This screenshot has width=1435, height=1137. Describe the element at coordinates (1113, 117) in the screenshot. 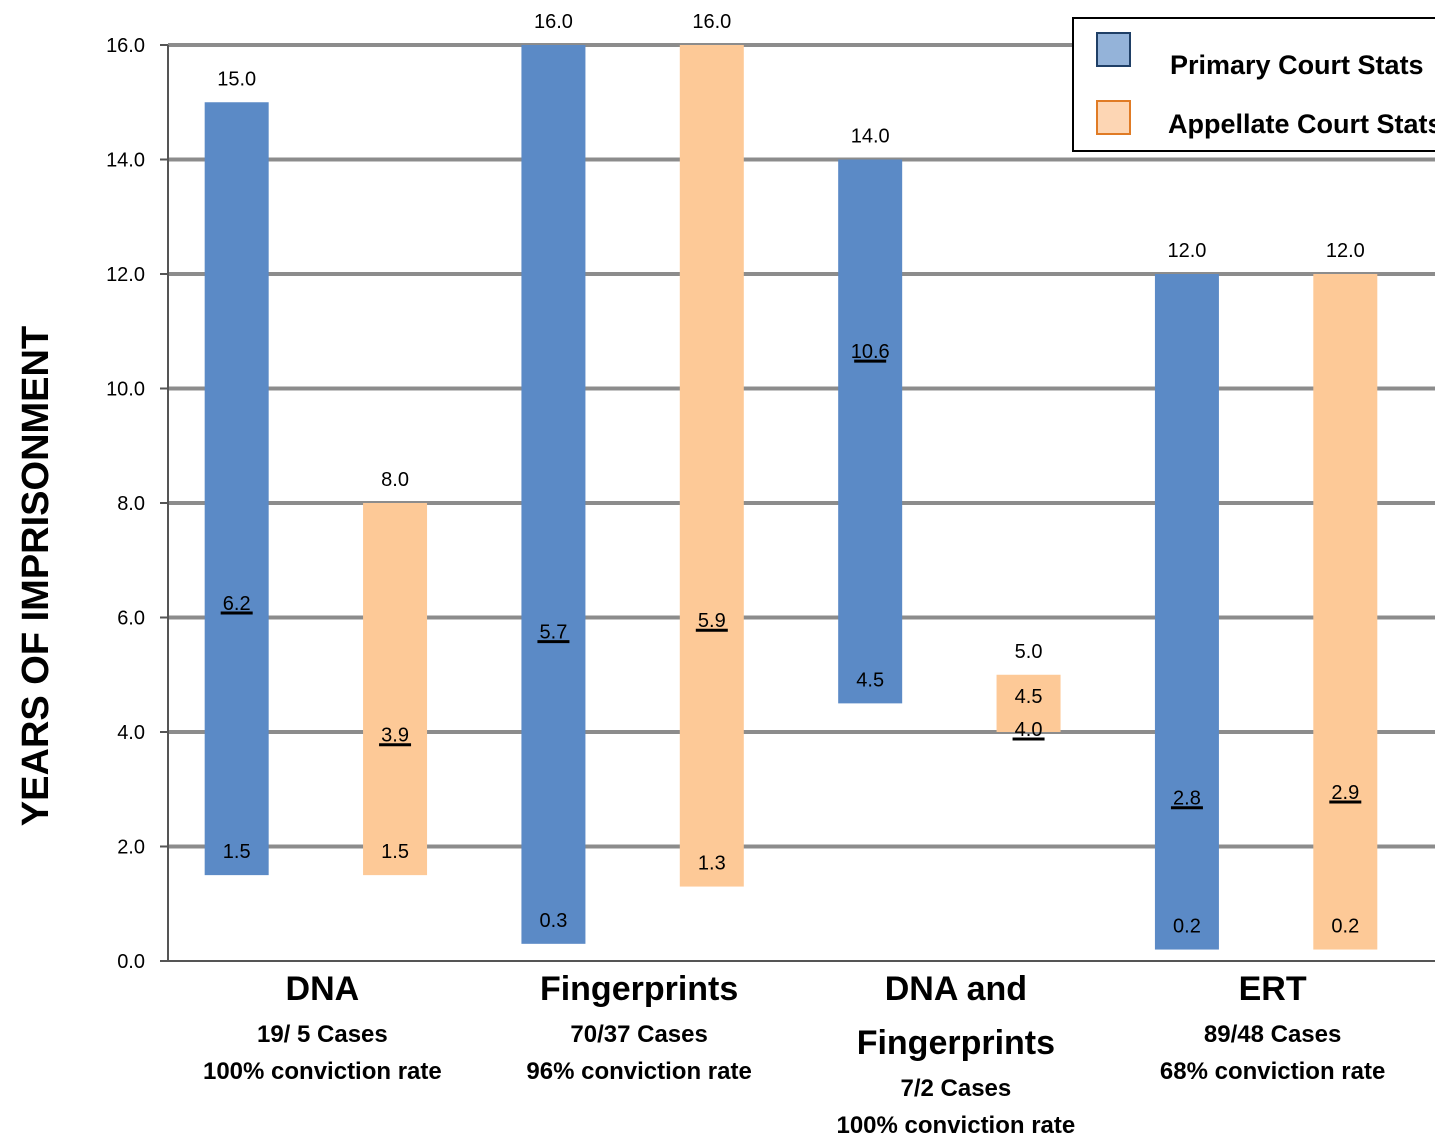

I see `legend-swatch-appellate` at that location.